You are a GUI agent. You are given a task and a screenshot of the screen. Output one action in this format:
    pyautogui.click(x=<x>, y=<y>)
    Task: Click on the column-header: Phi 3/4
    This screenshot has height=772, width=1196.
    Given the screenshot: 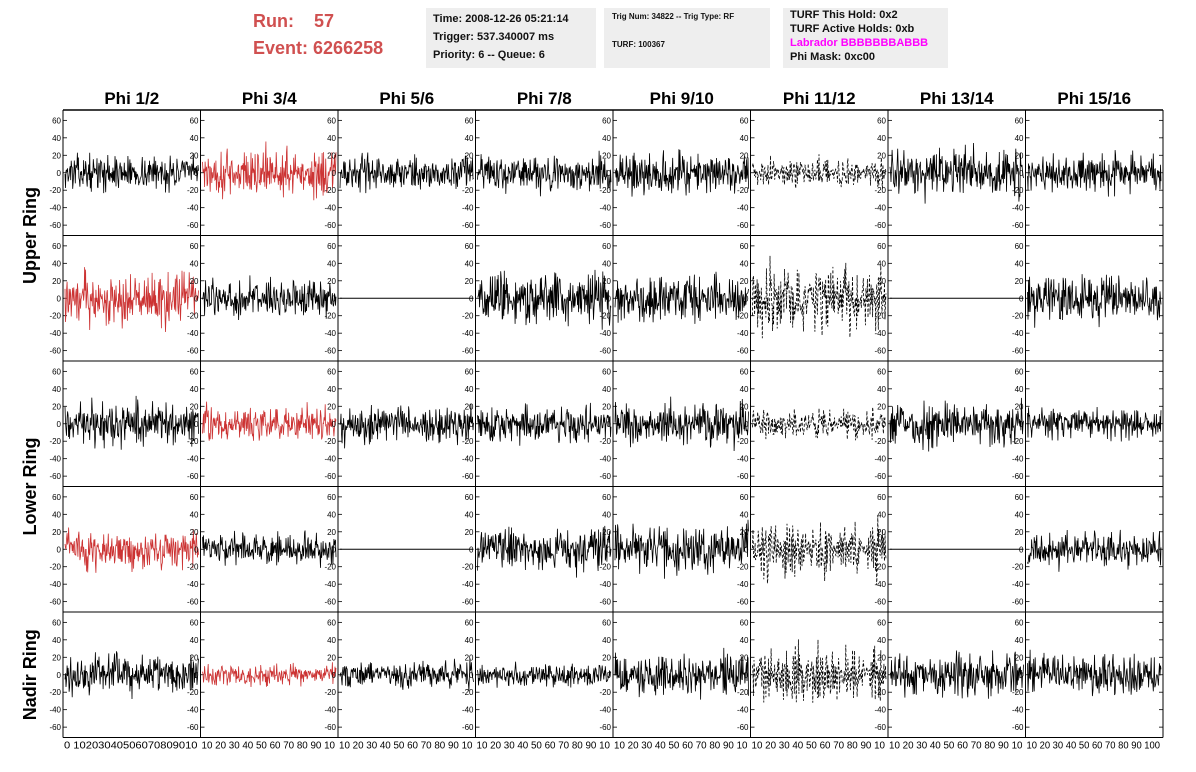 What is the action you would take?
    pyautogui.click(x=269, y=98)
    